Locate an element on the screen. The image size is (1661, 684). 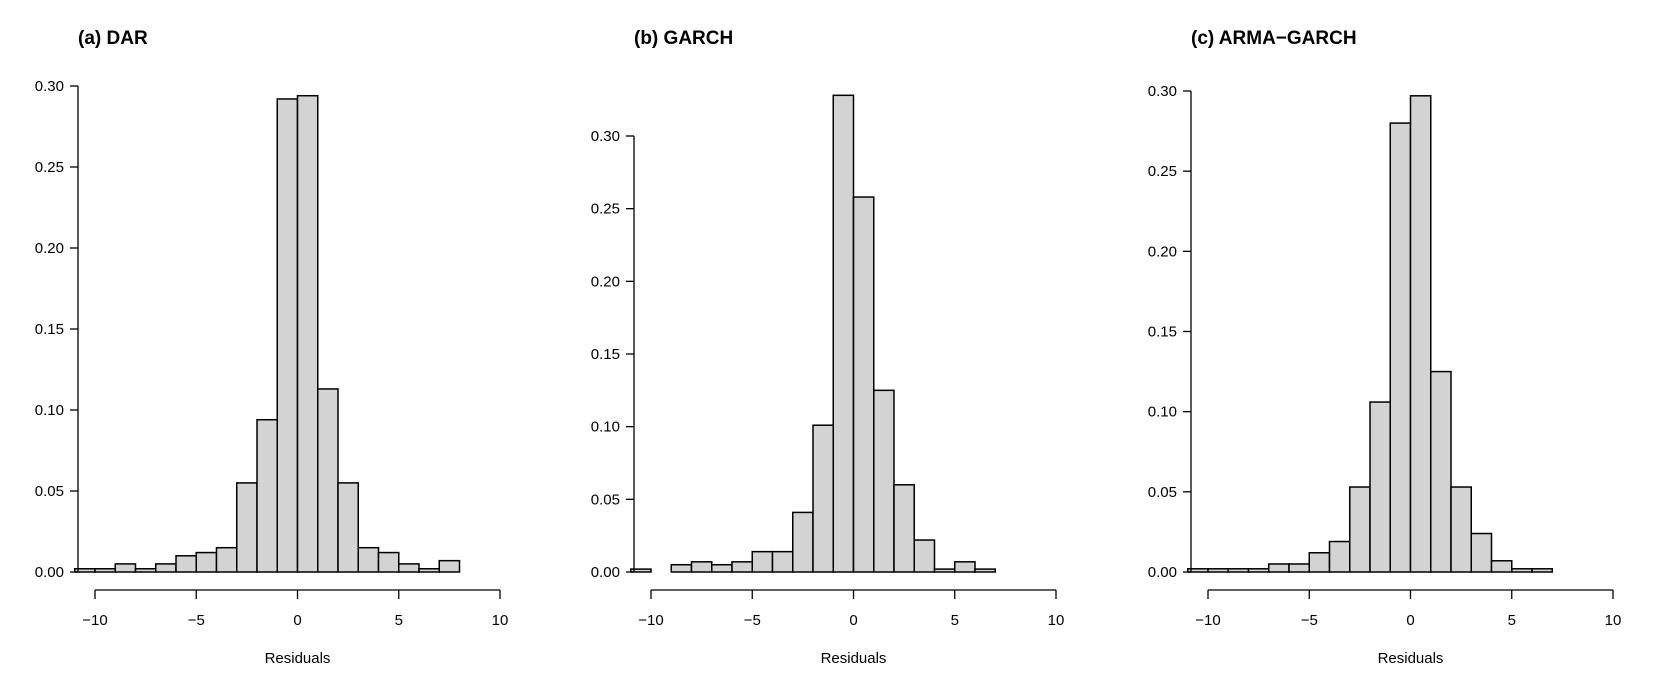
panel-title: (c) ARMA−GARCH is located at coordinates (1274, 38).